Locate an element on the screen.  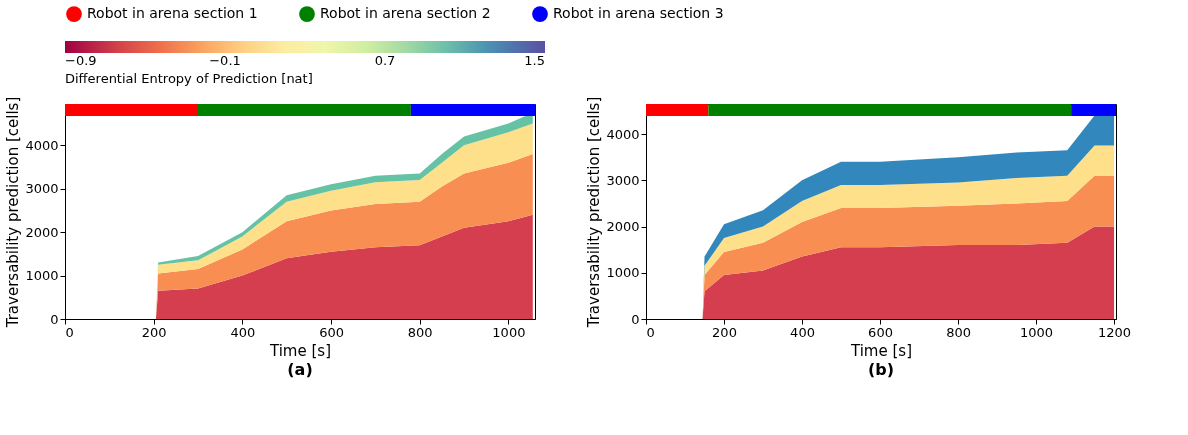
color-bar-title: Differential Entropy of Prediction [nat] is located at coordinates (189, 78).